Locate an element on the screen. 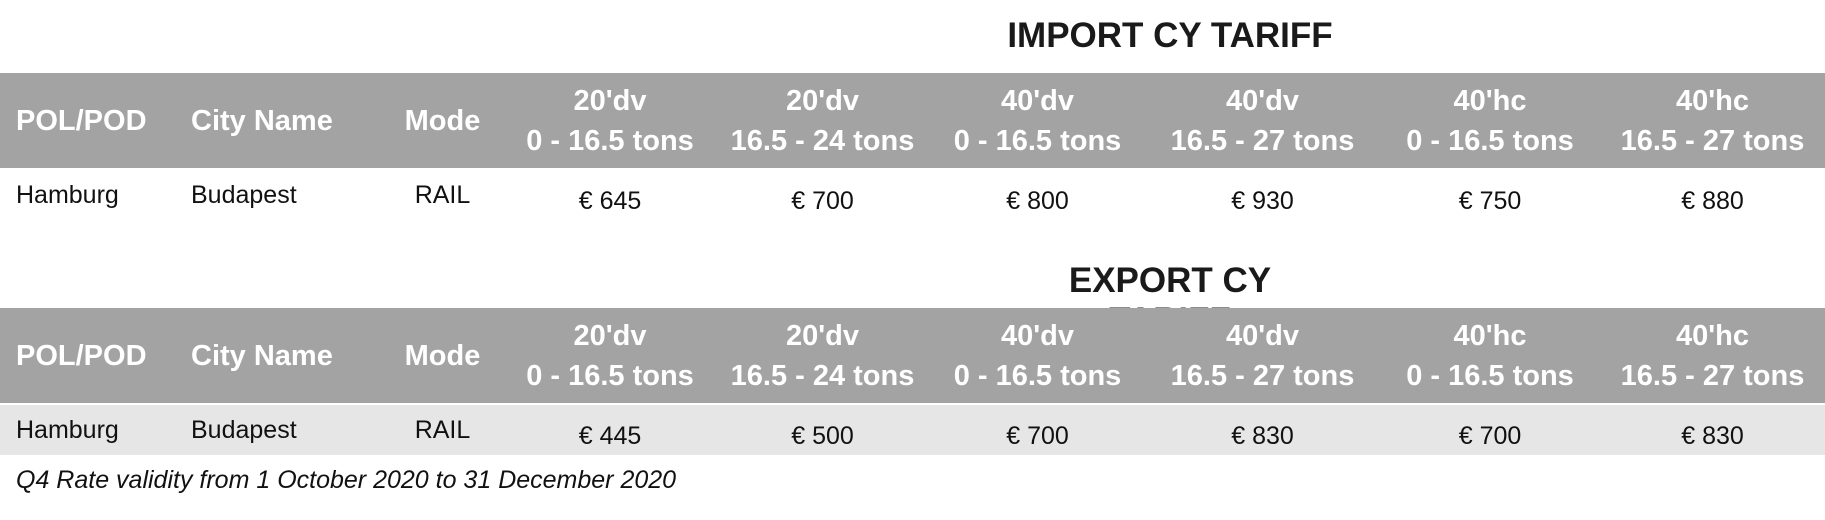 The height and width of the screenshot is (520, 1825). cell-rate: € 750 is located at coordinates (1490, 200).